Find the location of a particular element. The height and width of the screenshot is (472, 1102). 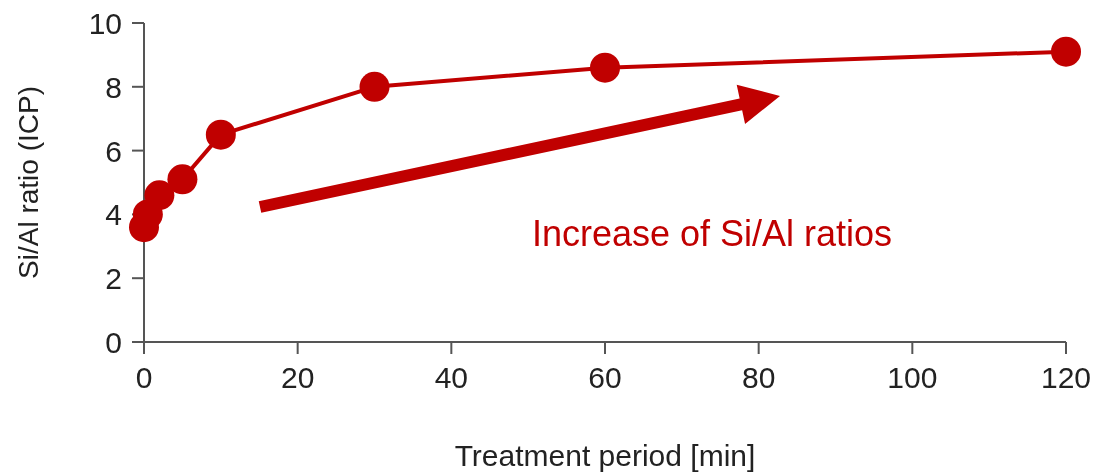

y-tick-label: 8 is located at coordinates (113, 87).